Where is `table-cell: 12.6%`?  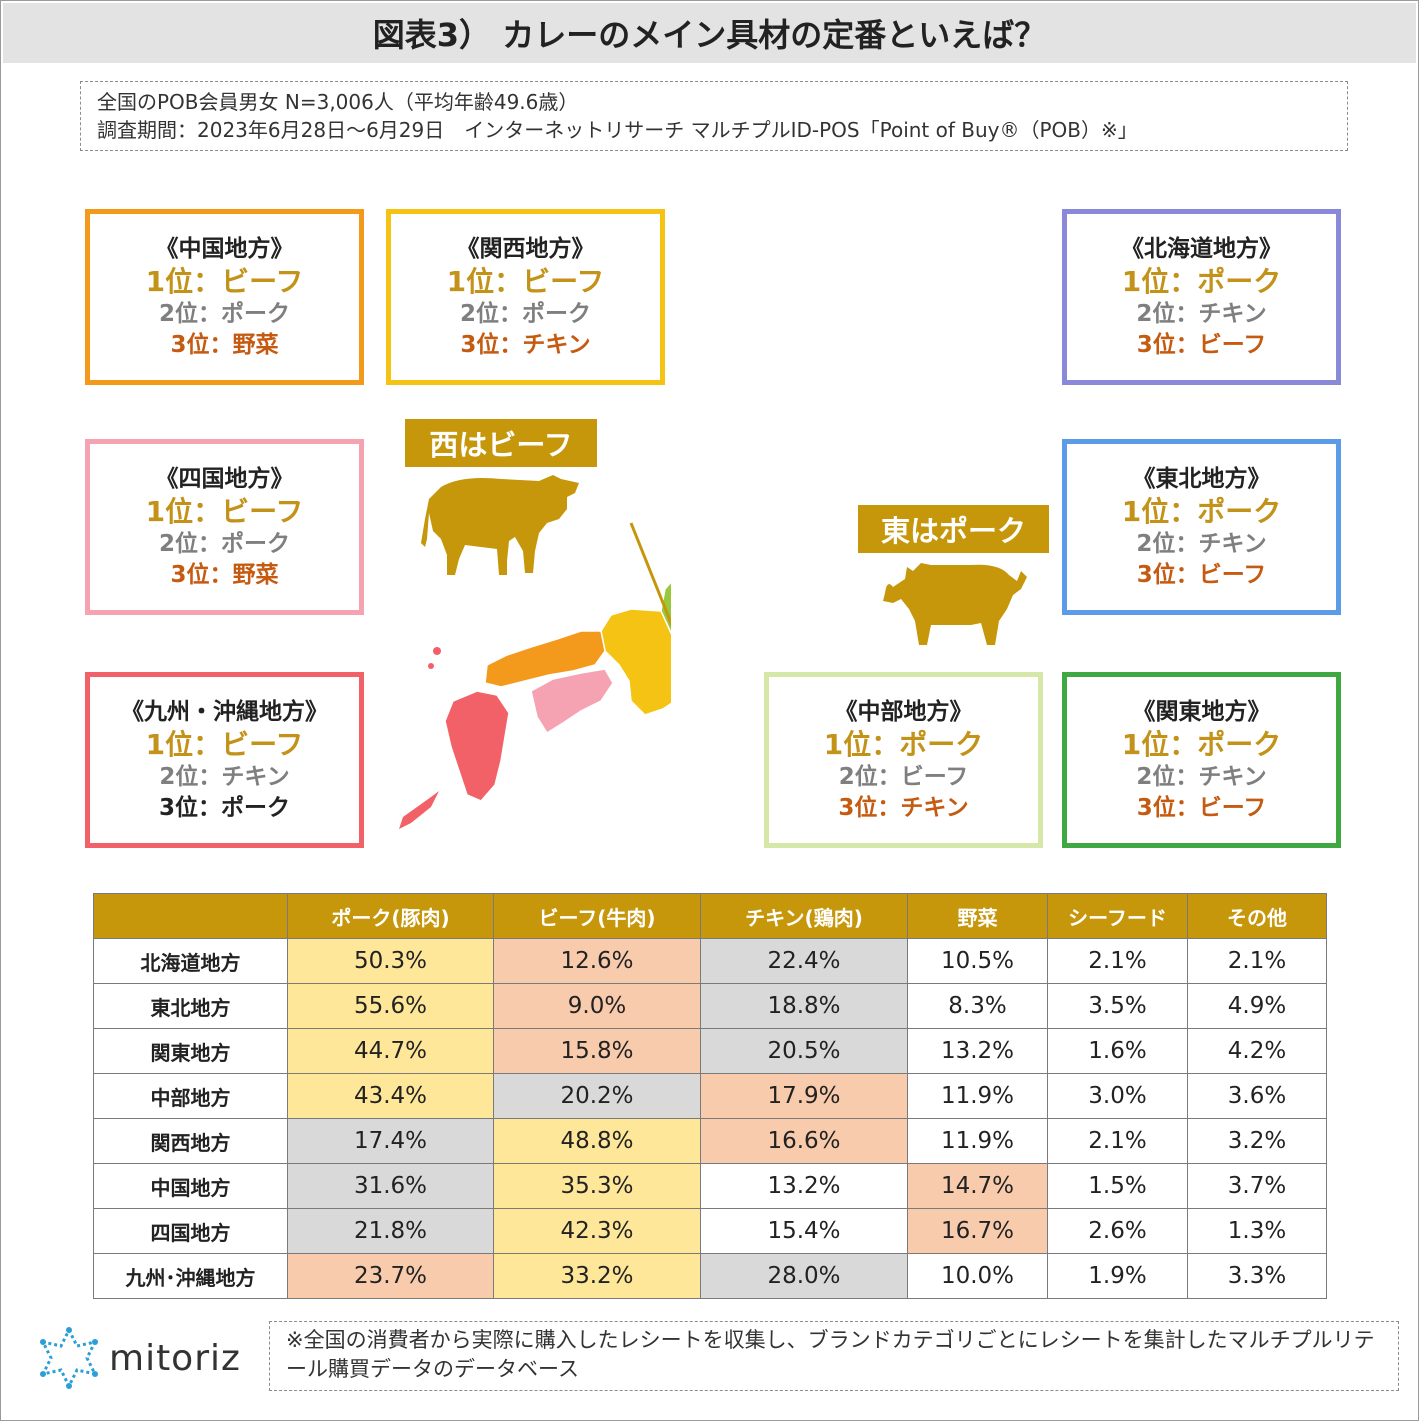 table-cell: 12.6% is located at coordinates (597, 961).